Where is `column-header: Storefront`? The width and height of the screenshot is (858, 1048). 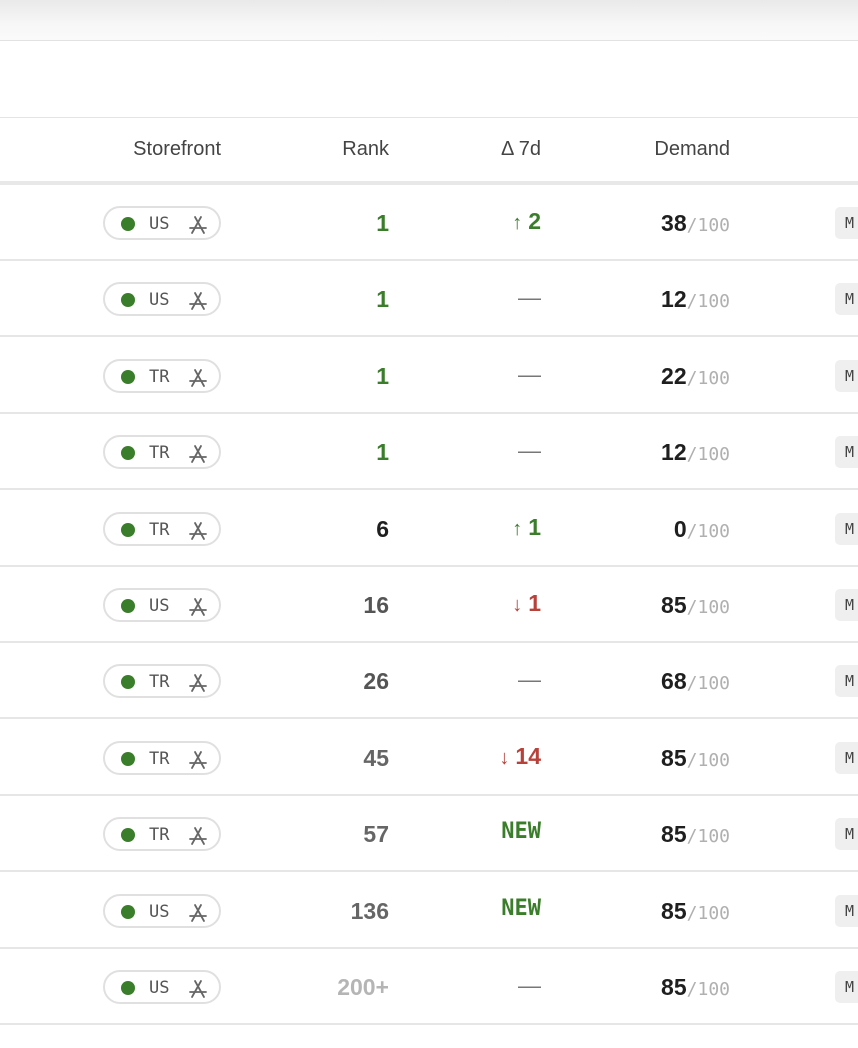 column-header: Storefront is located at coordinates (177, 149).